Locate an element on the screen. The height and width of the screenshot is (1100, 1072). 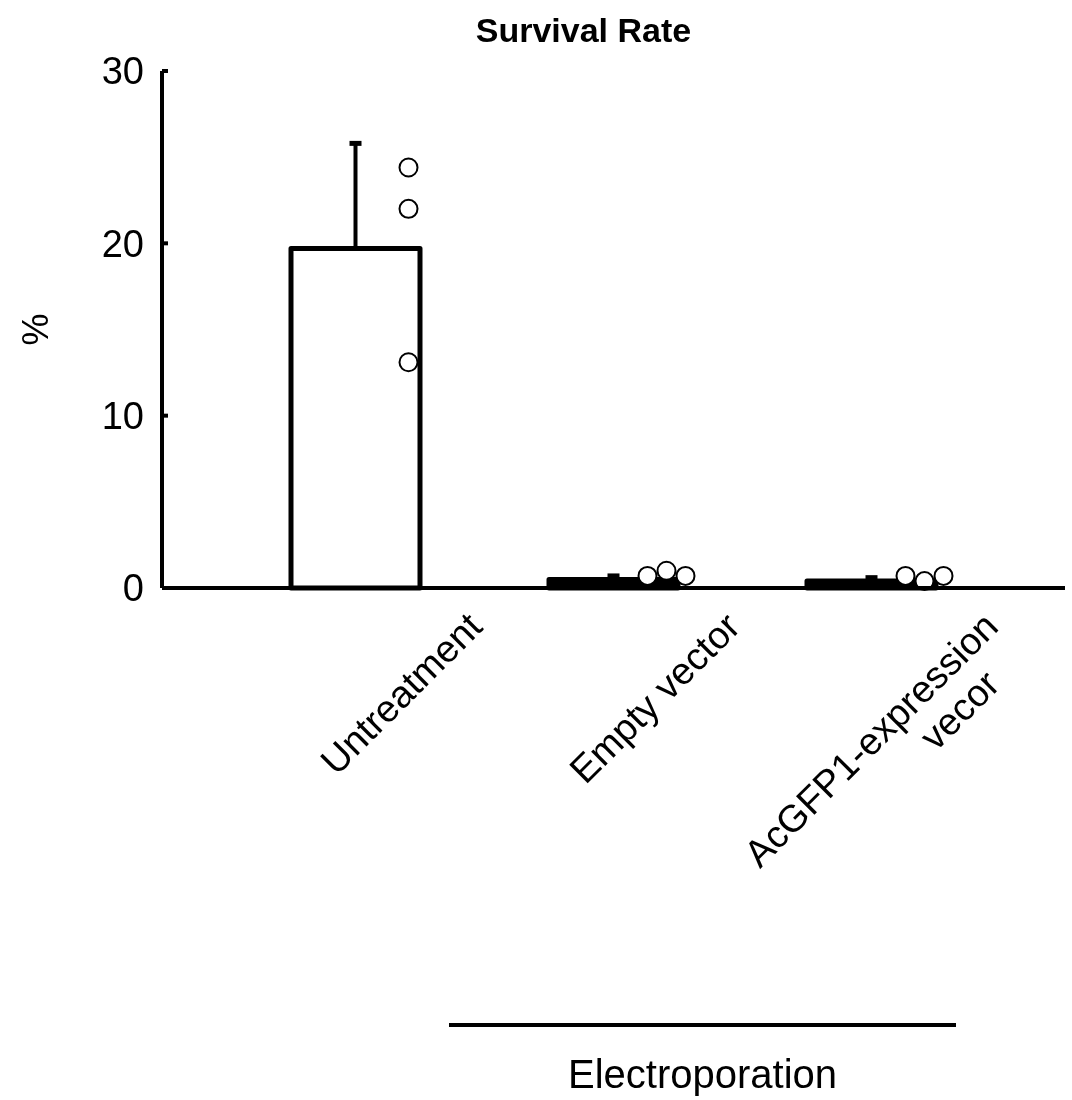
y-tick-label: 0 is located at coordinates (133, 588).